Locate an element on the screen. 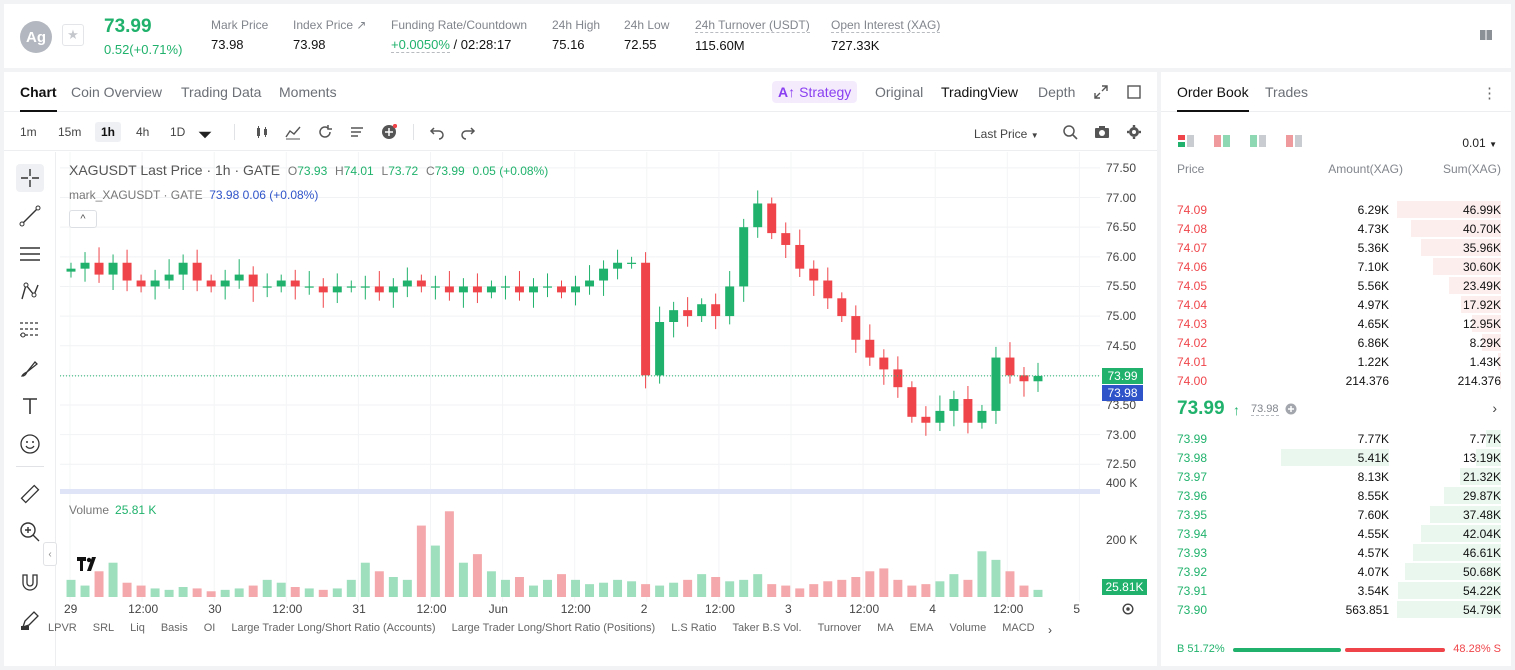 The height and width of the screenshot is (670, 1515). indicator-item: Turnover is located at coordinates (839, 628).